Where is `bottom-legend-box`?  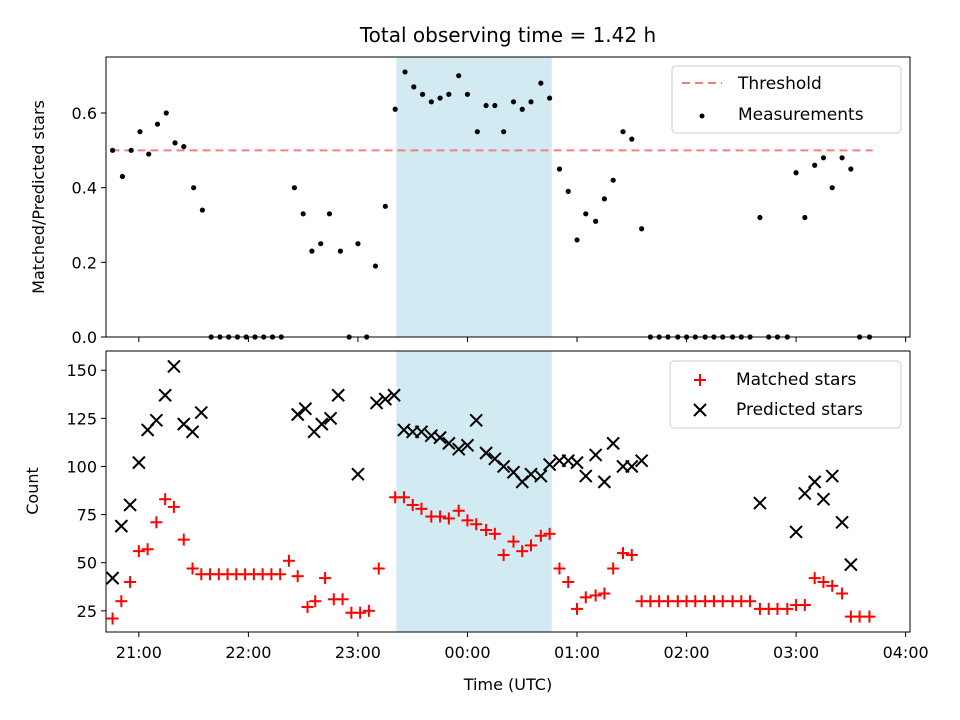
bottom-legend-box is located at coordinates (785, 394).